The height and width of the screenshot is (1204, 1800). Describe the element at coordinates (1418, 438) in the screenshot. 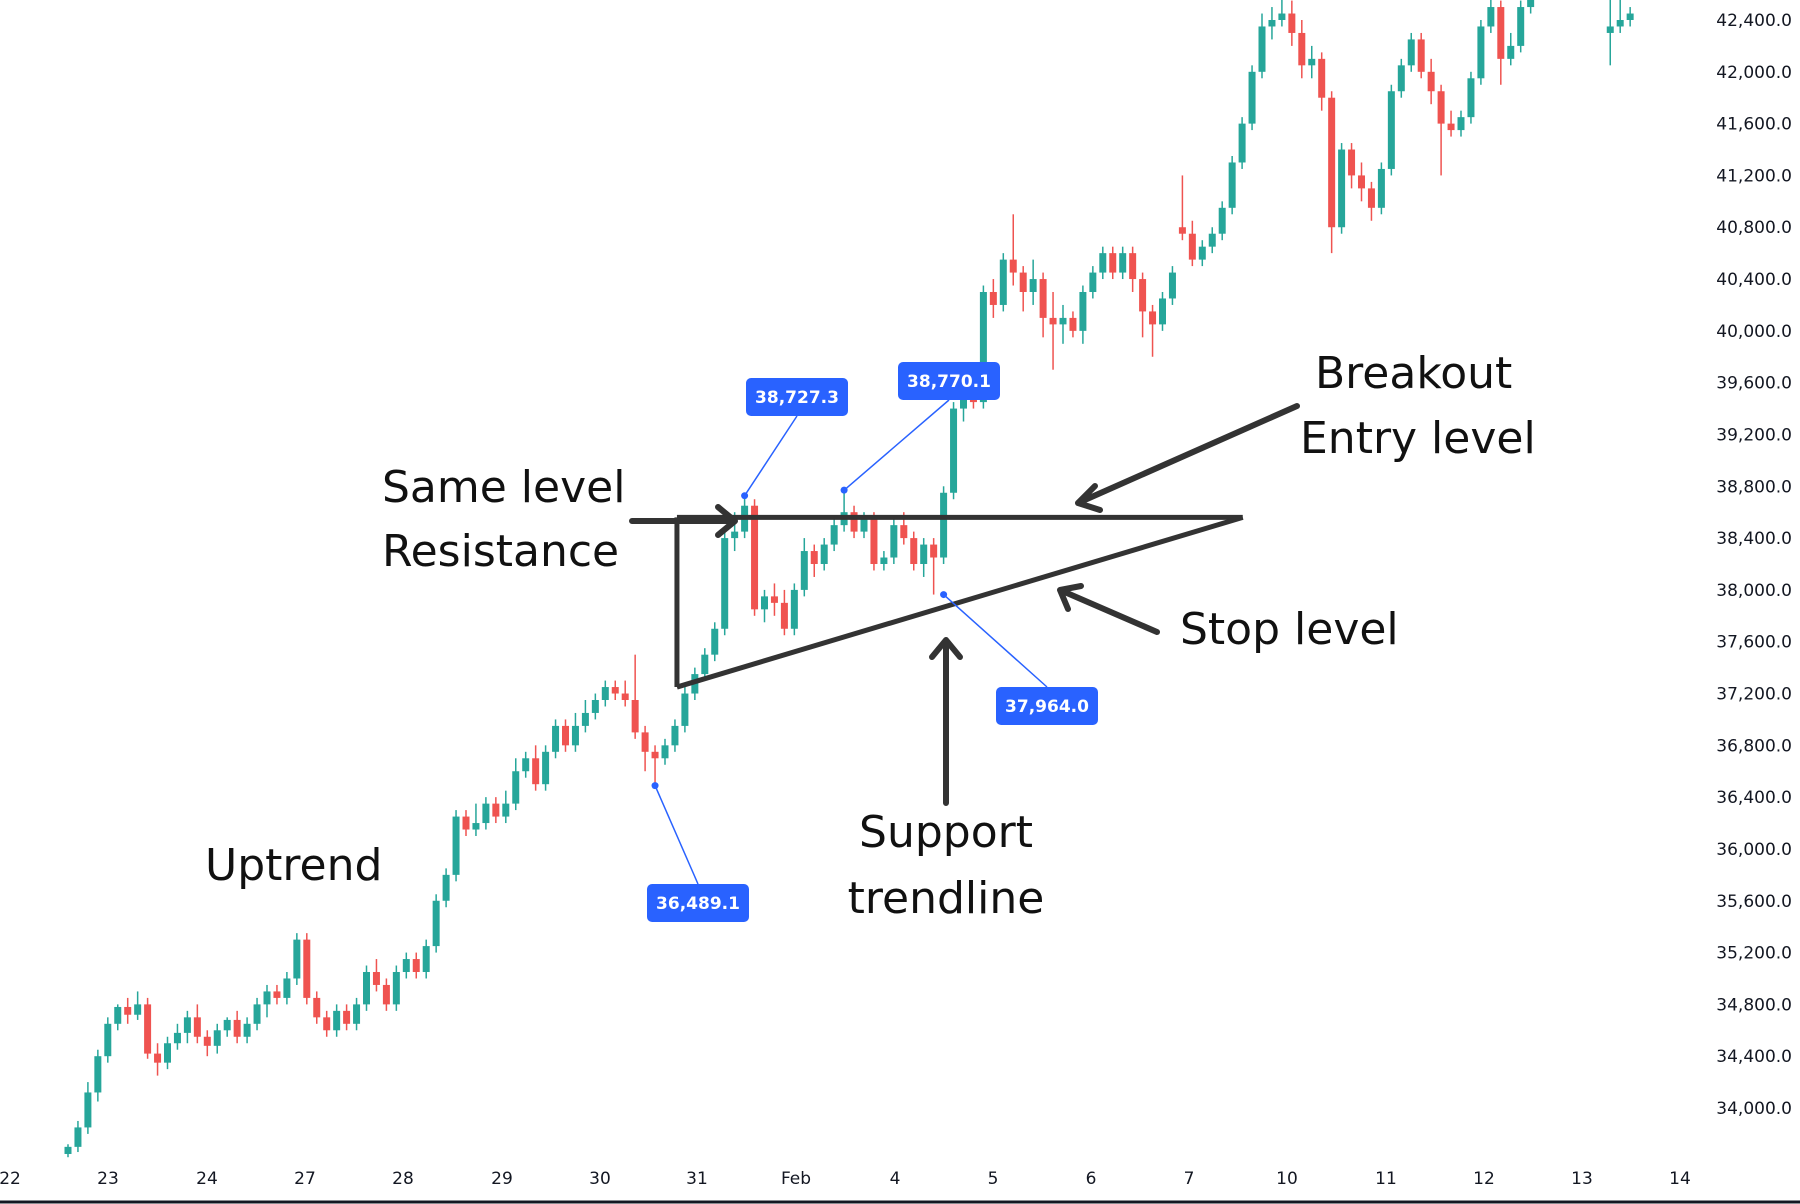

I see `annotation-entry-level: Entry level` at that location.